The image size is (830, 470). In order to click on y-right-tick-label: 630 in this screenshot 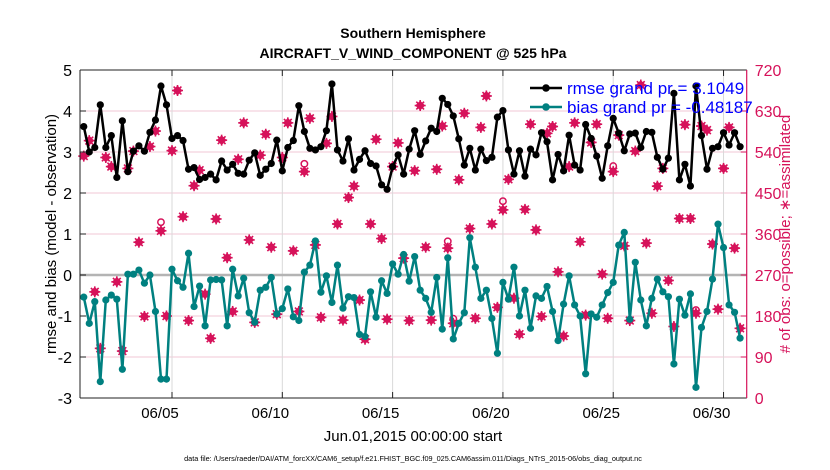, I will do `click(768, 112)`.